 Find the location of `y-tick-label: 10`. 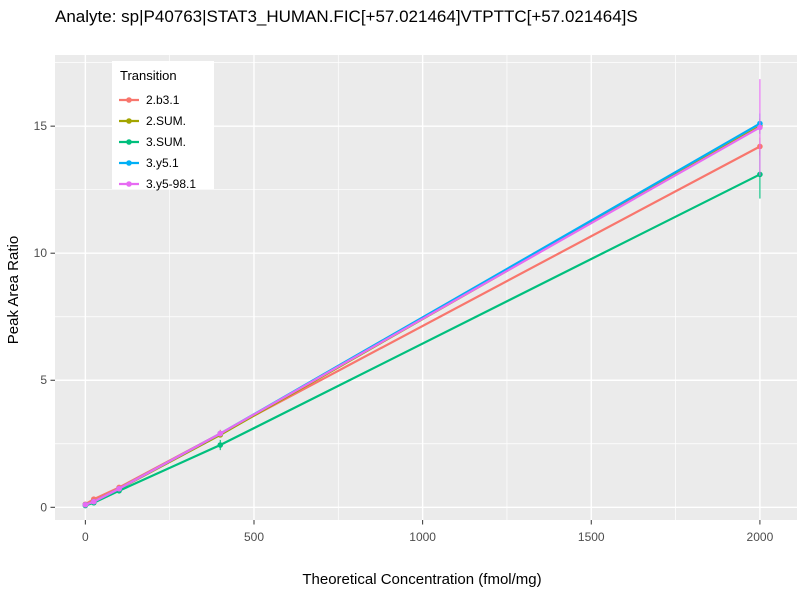

y-tick-label: 10 is located at coordinates (41, 253).